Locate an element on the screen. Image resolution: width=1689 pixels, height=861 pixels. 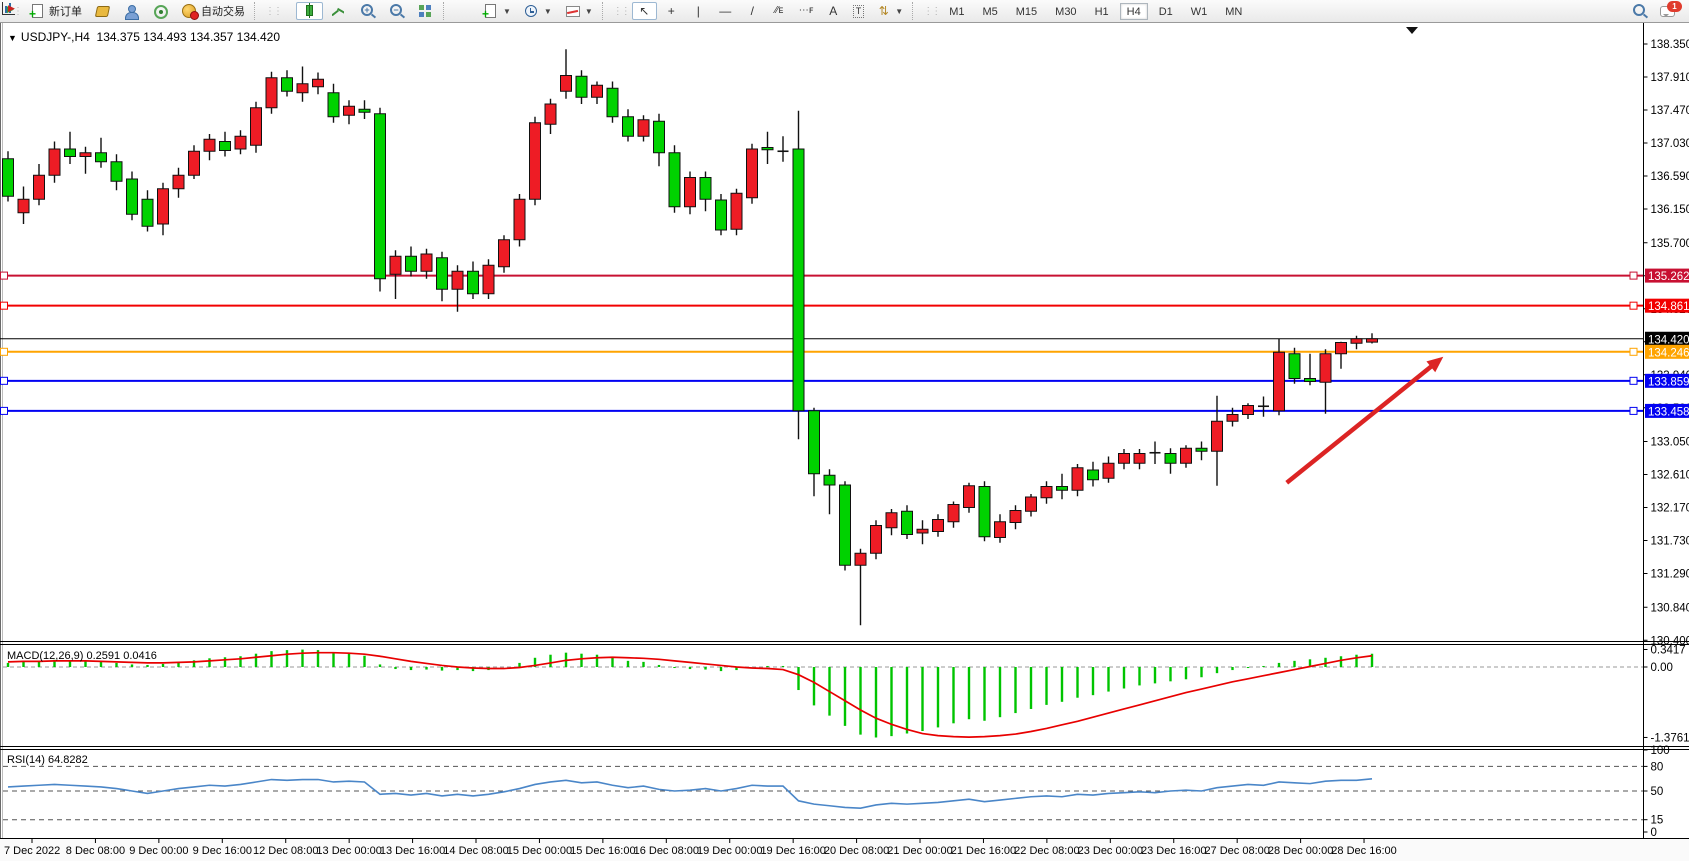
svg-text: 133.458 is located at coordinates (1668, 412).